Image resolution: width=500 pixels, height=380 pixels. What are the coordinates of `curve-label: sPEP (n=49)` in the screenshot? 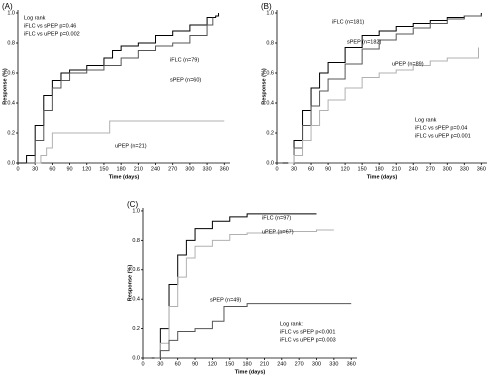 It's located at (225, 300).